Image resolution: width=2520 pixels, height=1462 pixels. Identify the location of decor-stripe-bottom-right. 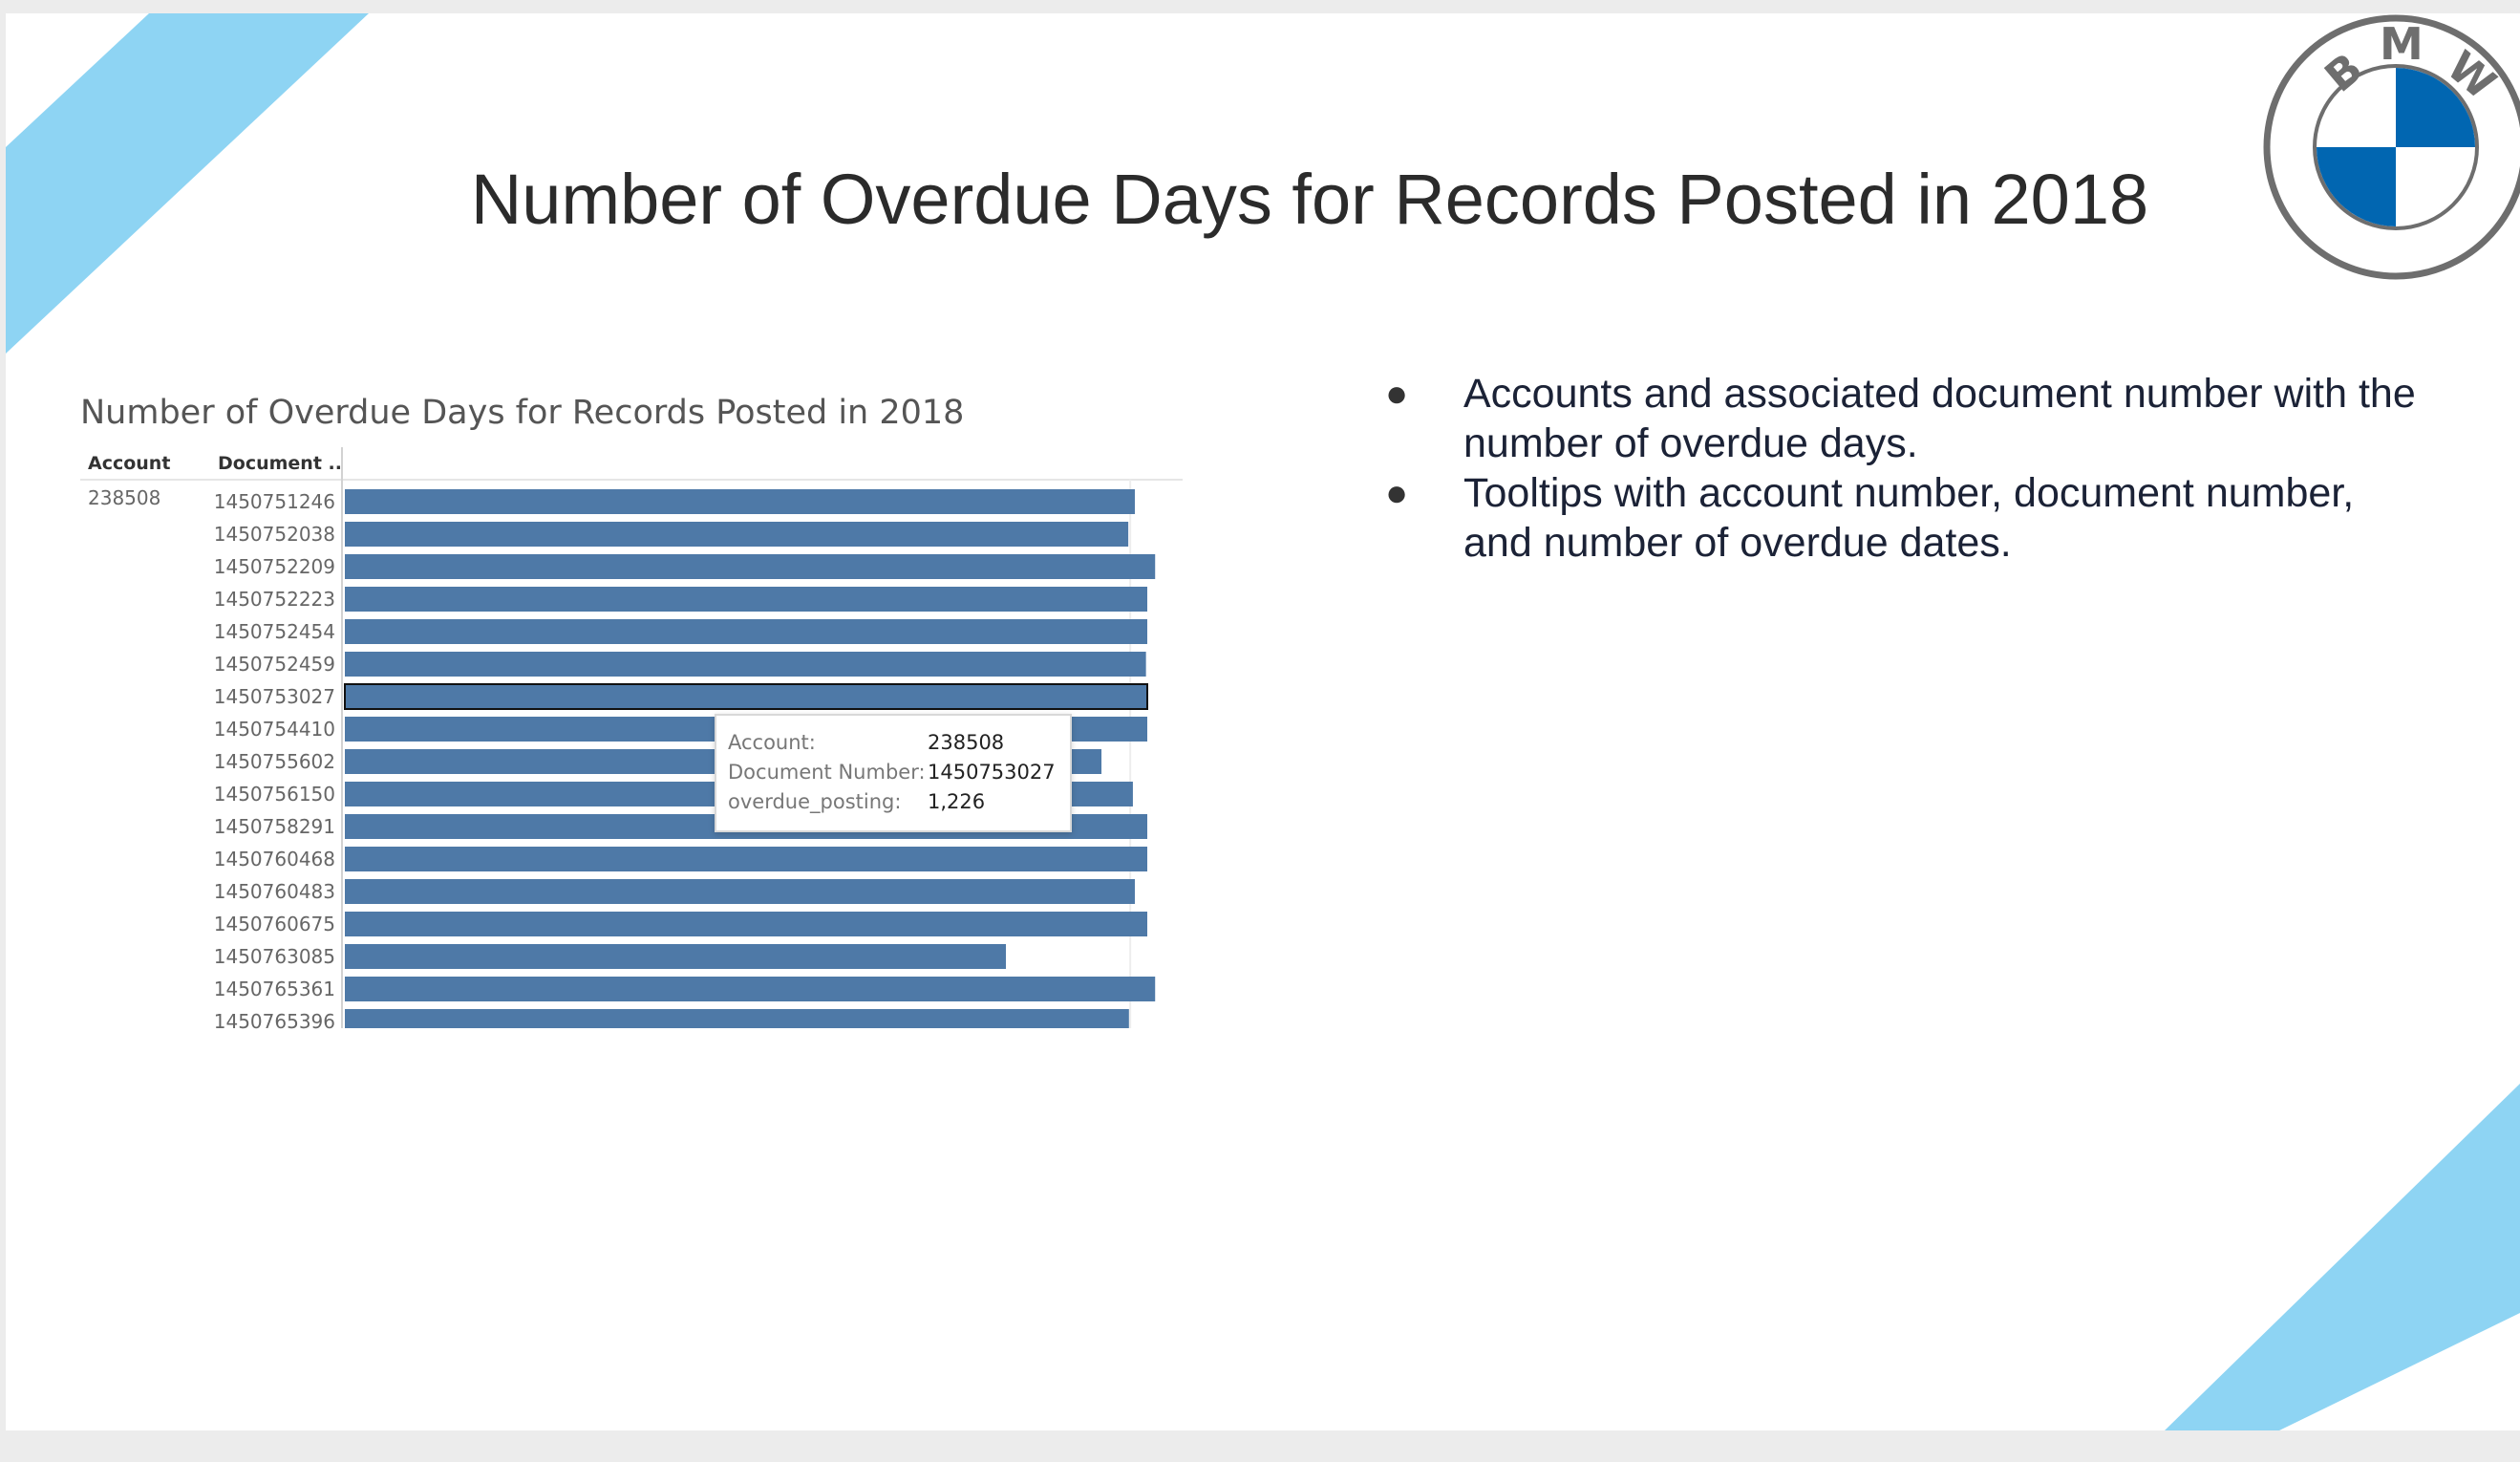
(2342, 1257).